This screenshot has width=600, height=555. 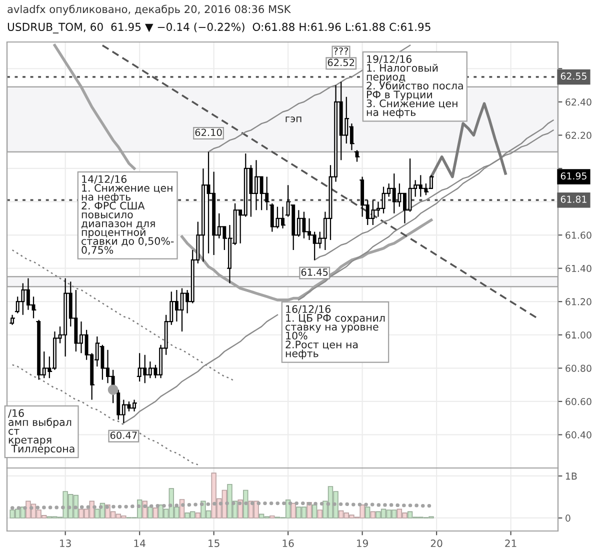 What do you see at coordinates (510, 543) in the screenshot?
I see `x-tick-label: 21` at bounding box center [510, 543].